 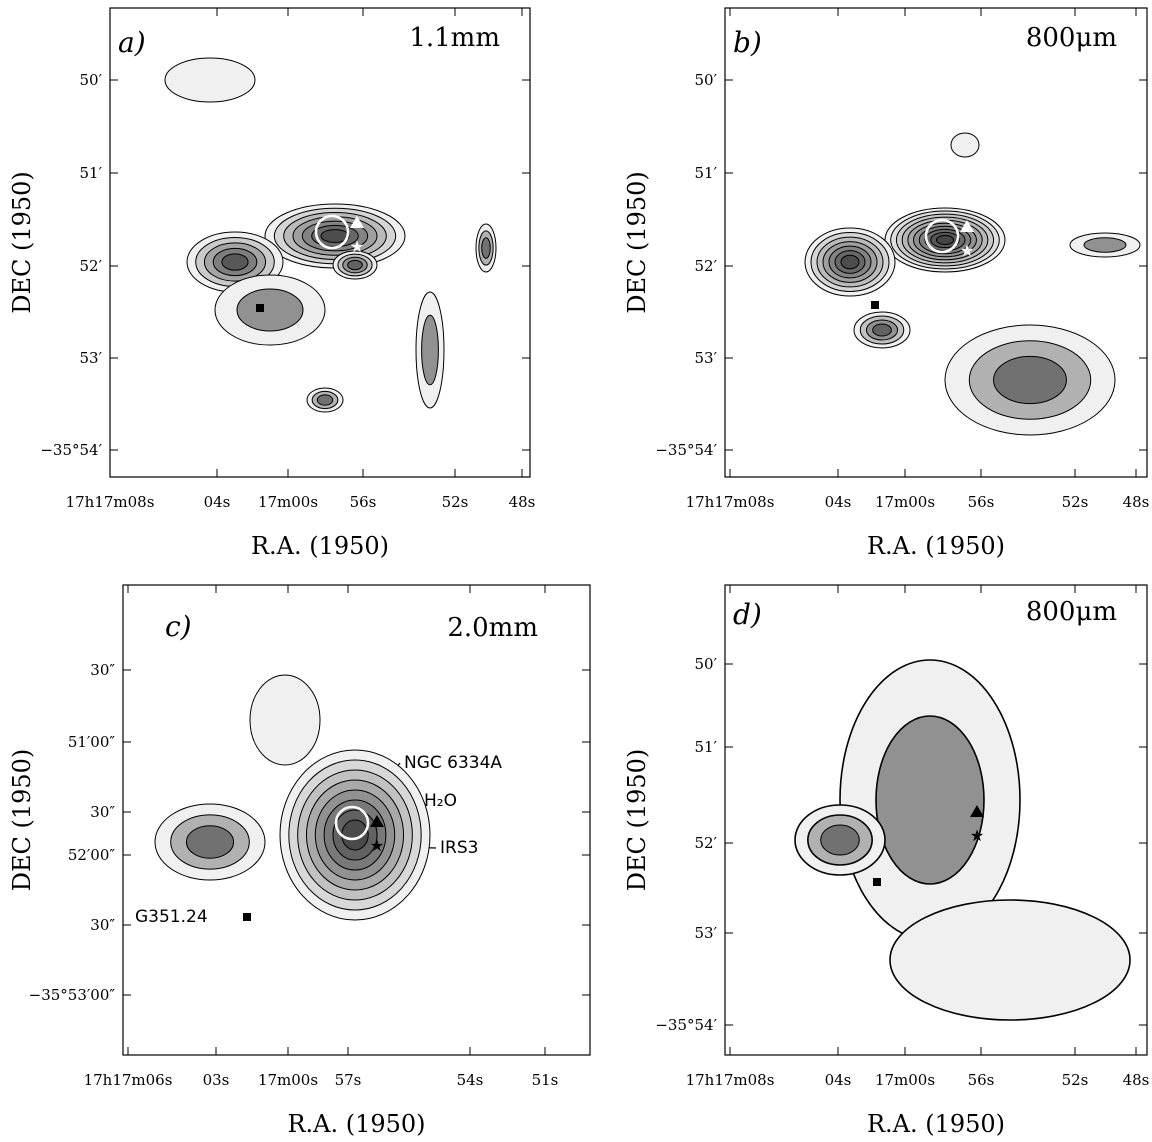 I want to click on annotation: IRS3, so click(x=459, y=848).